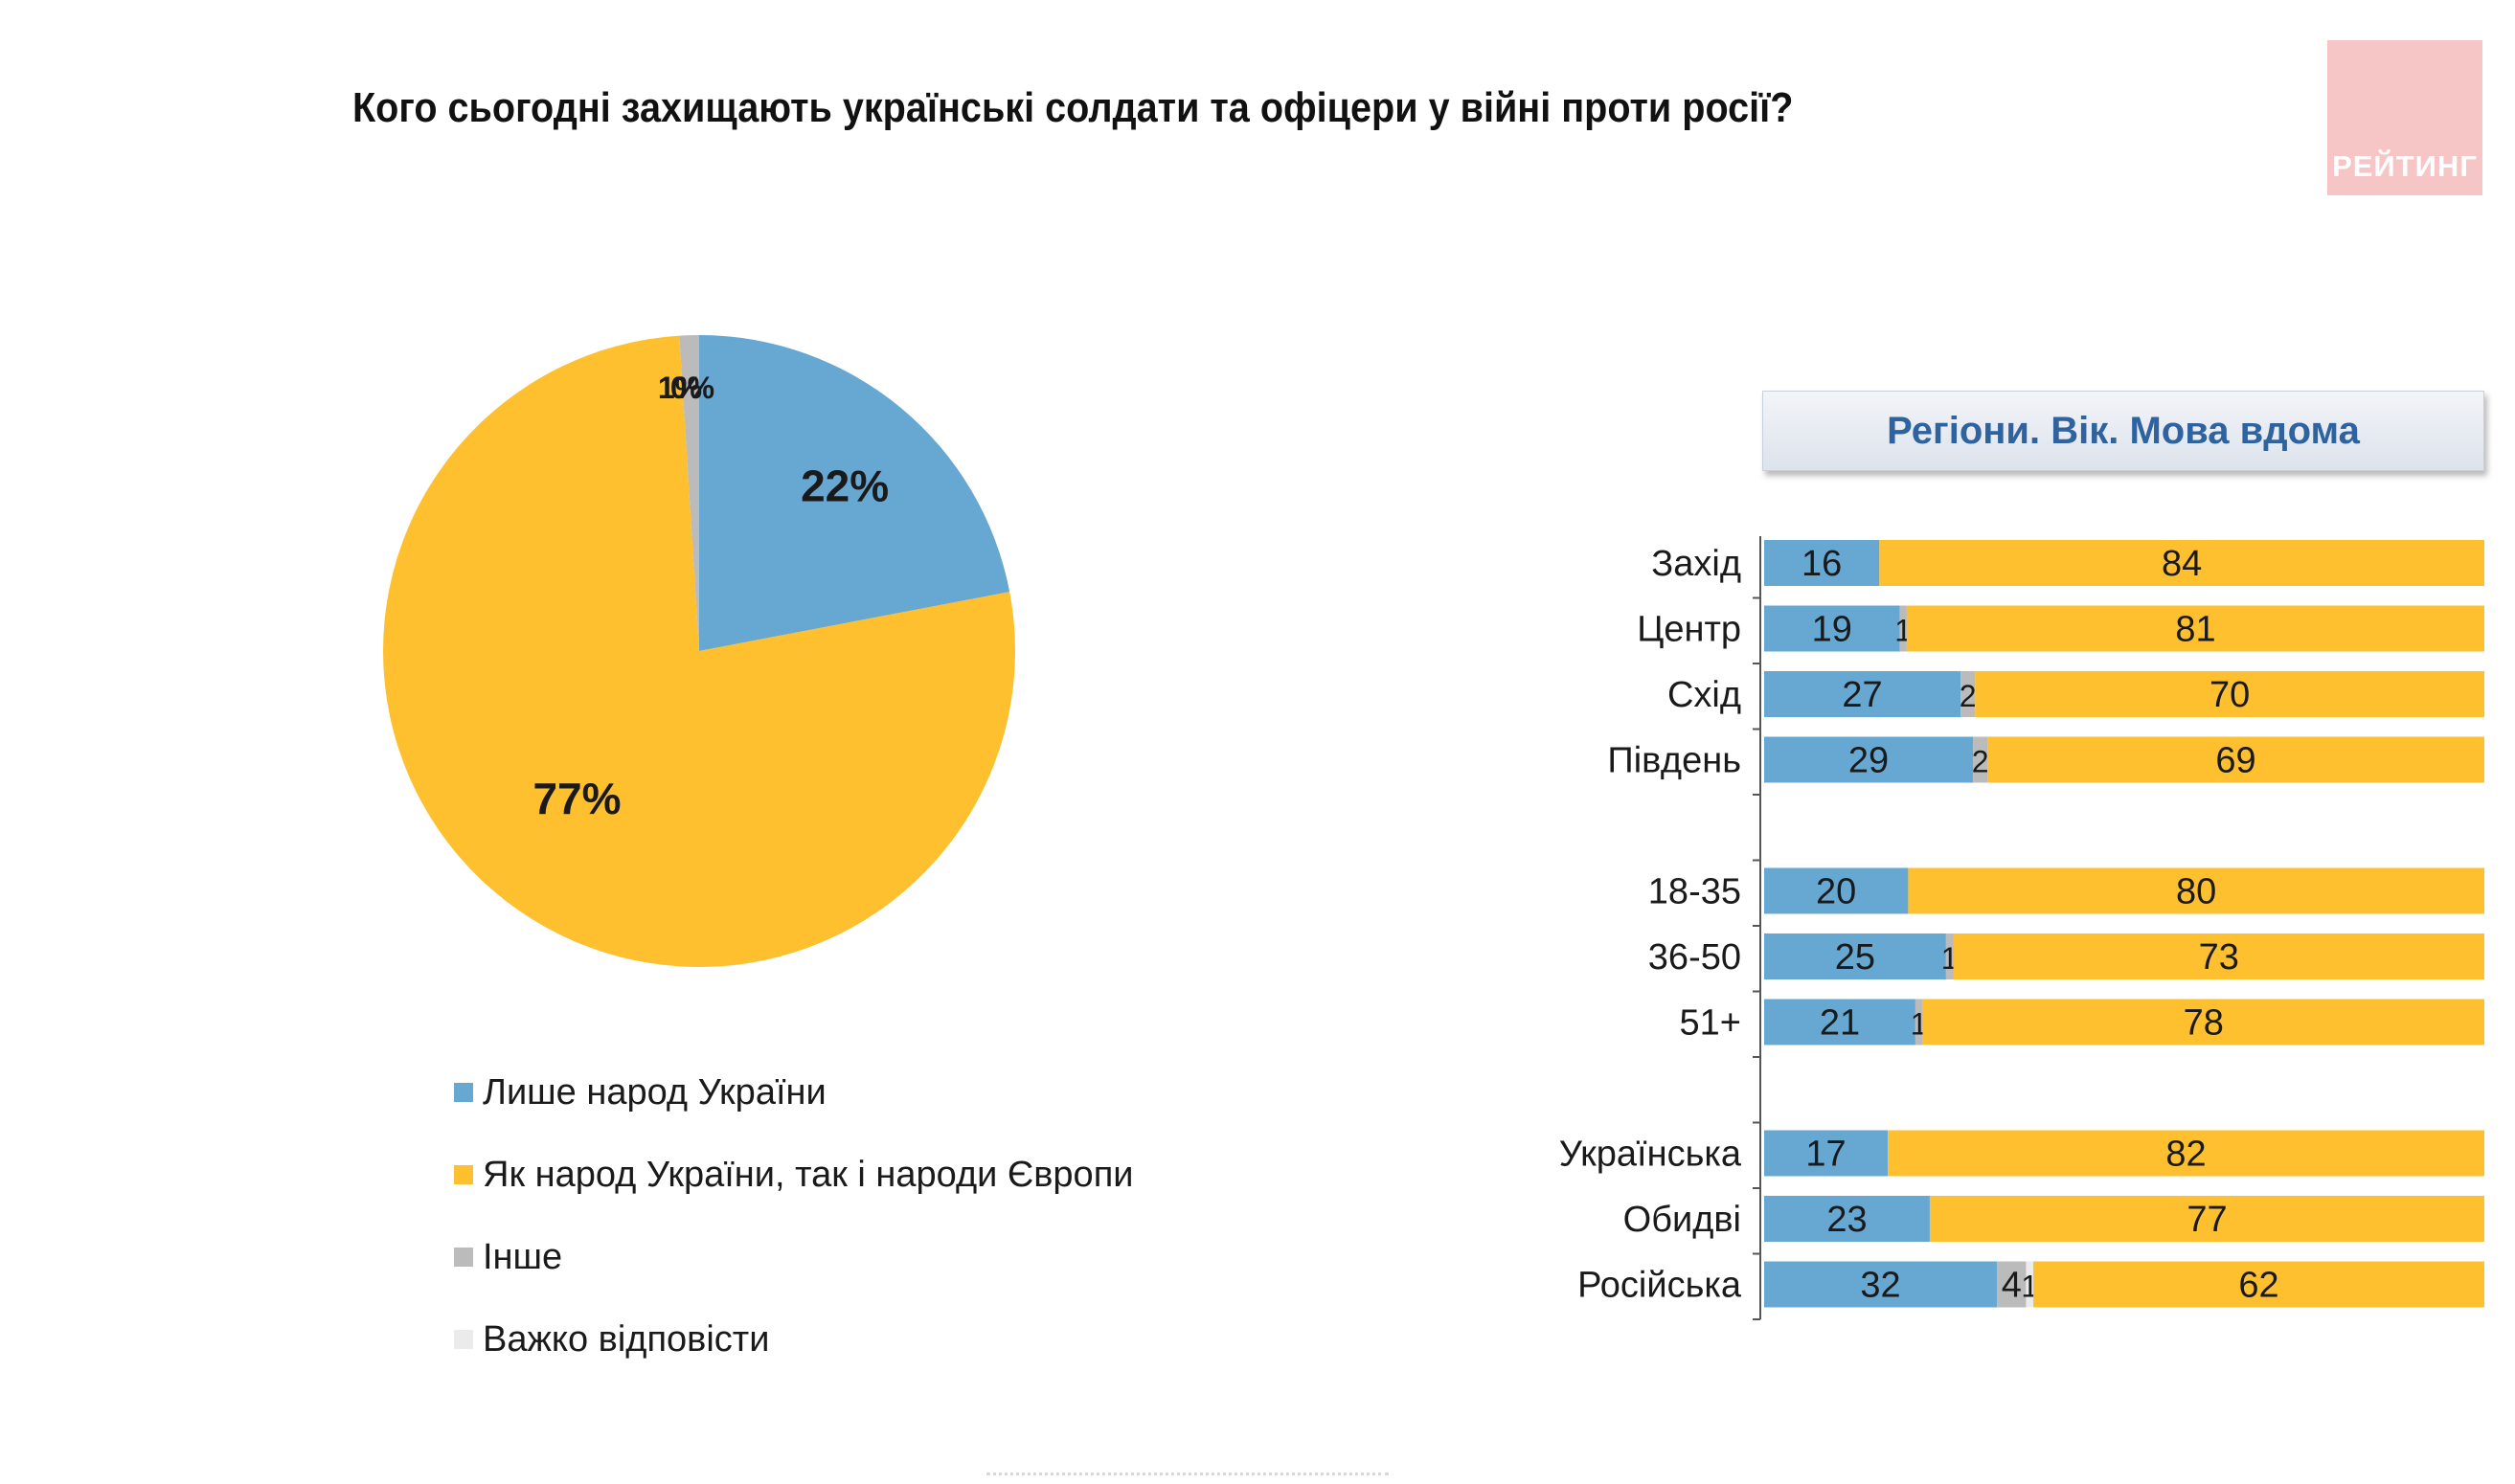  Describe the element at coordinates (1659, 1286) in the screenshot. I see `bar-category-label: Російська` at that location.